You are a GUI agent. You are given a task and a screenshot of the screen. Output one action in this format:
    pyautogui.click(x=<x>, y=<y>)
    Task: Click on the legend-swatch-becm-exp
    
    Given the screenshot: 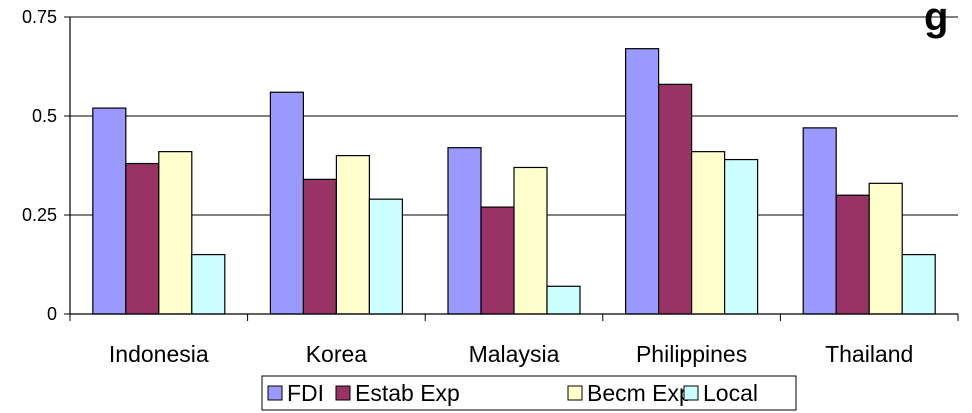 What is the action you would take?
    pyautogui.click(x=575, y=393)
    